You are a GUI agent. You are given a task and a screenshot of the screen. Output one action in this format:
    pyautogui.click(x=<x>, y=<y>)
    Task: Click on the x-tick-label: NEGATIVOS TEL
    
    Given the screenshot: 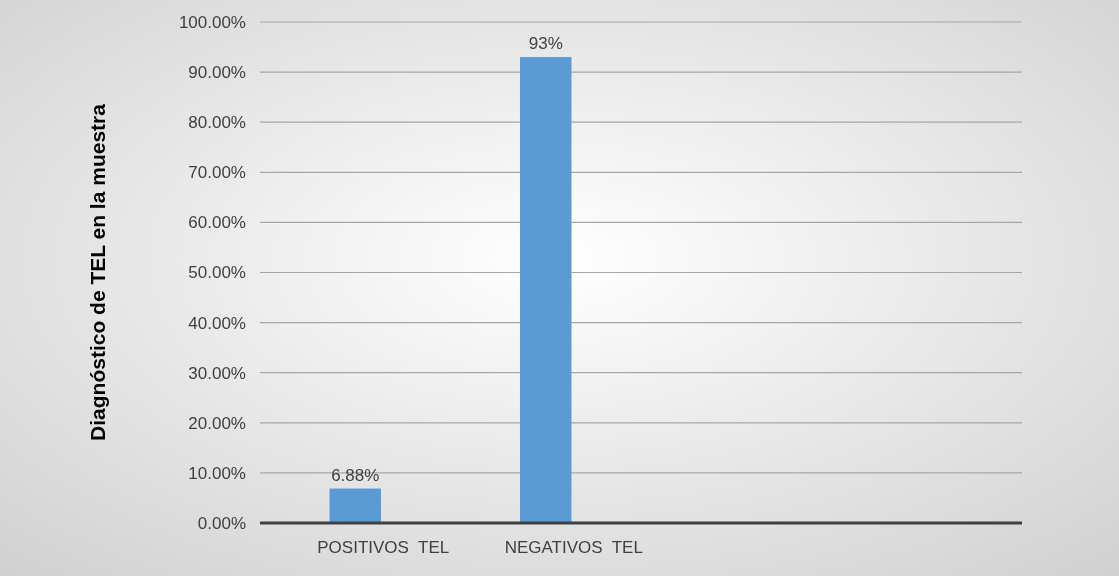 What is the action you would take?
    pyautogui.click(x=573, y=547)
    